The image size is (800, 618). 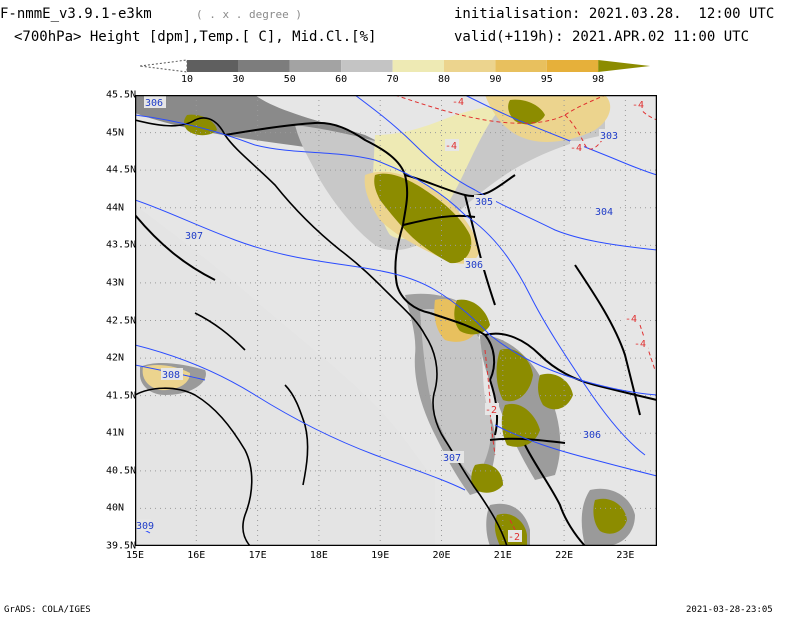 What do you see at coordinates (546, 79) in the screenshot?
I see `colorbar-label: 95` at bounding box center [546, 79].